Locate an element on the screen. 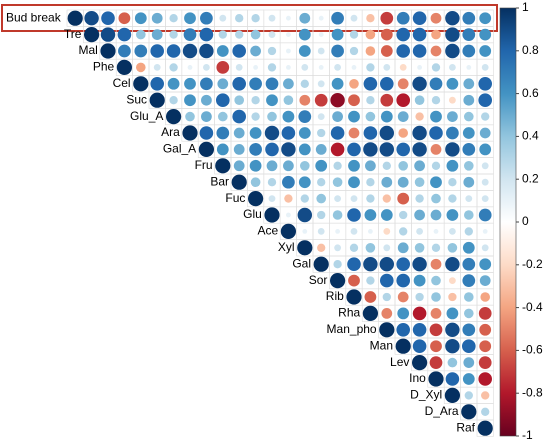  row-label: D_Xyl is located at coordinates (426, 395).